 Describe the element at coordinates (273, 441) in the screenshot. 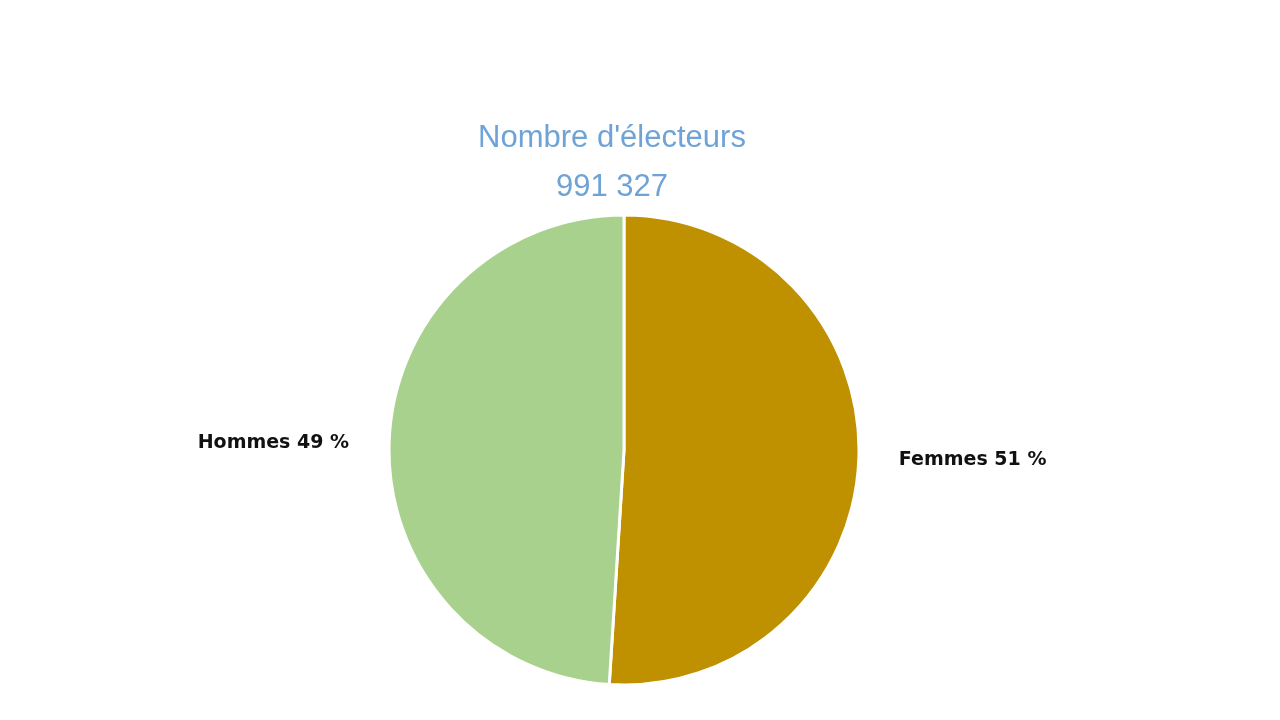

I see `slice-label: Hommes 49 %` at that location.